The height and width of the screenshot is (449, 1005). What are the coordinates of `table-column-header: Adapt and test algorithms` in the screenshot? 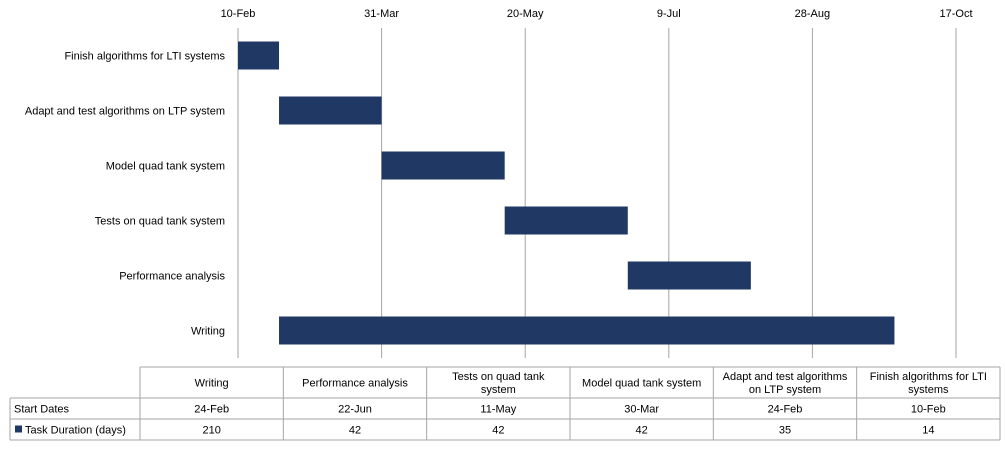 It's located at (785, 377).